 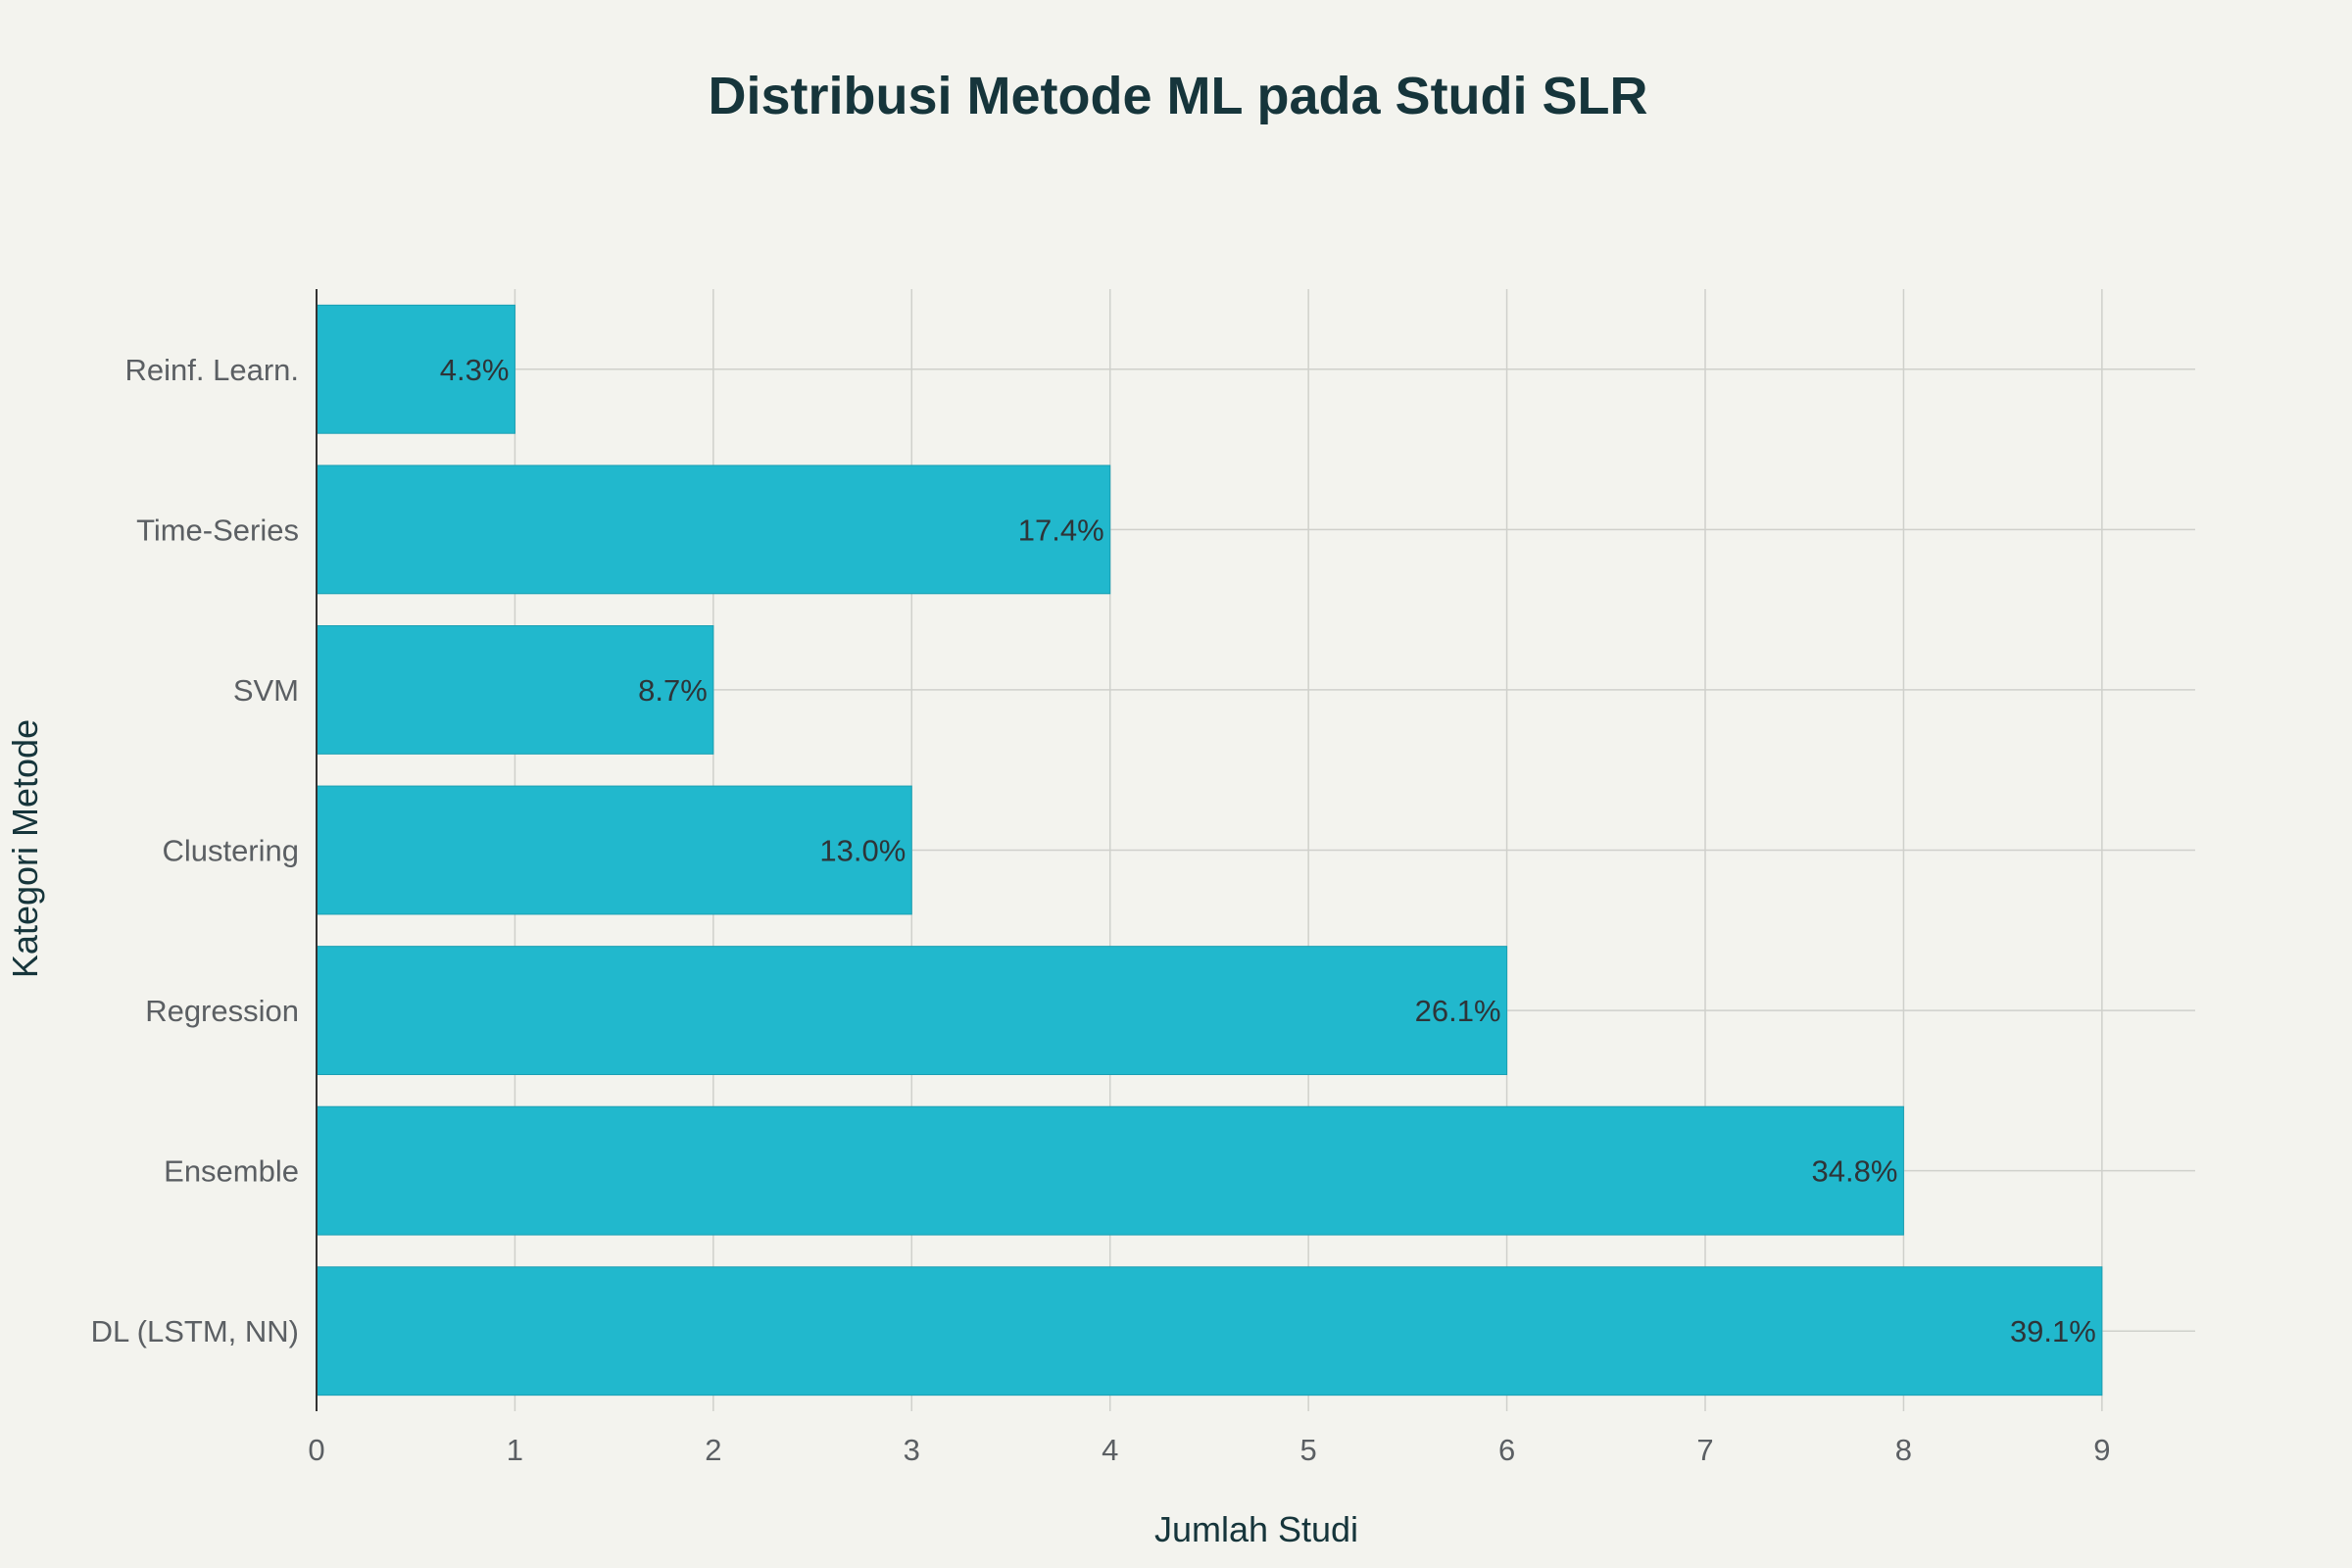 What do you see at coordinates (515, 1450) in the screenshot?
I see `x-tick-label-1: 1` at bounding box center [515, 1450].